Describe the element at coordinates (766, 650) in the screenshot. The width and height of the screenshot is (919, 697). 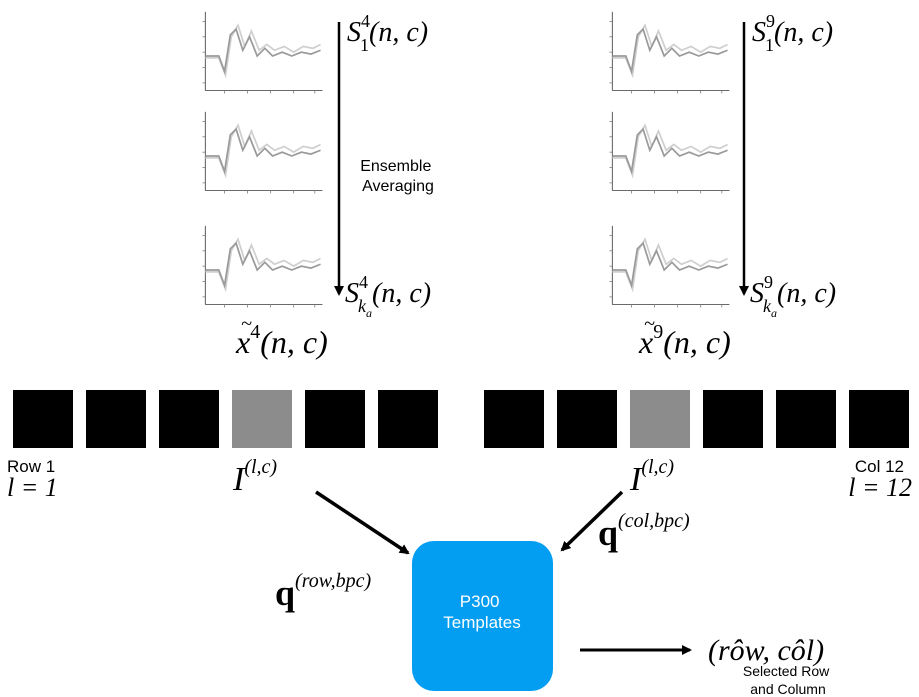
I see `selected-output-label: (rôw, côl)` at that location.